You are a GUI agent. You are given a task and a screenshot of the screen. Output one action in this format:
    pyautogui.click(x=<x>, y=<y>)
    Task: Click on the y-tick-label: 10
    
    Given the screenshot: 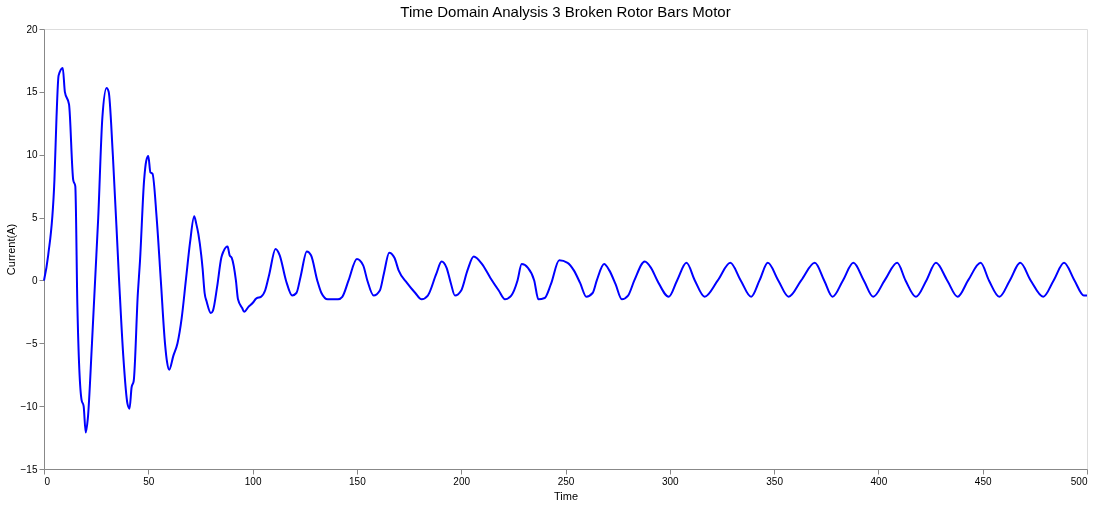 What is the action you would take?
    pyautogui.click(x=32, y=155)
    